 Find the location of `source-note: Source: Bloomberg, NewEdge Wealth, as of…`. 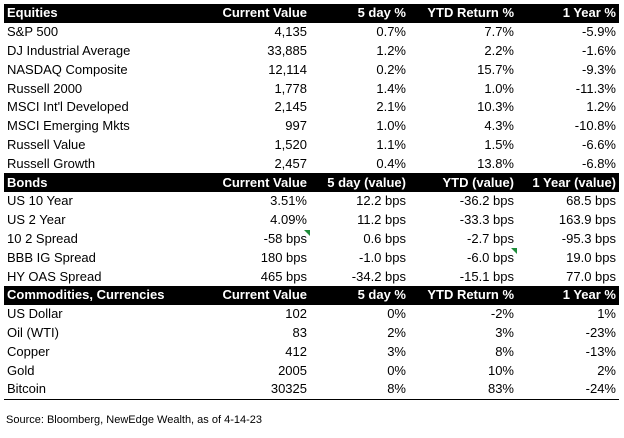

source-note: Source: Bloomberg, NewEdge Wealth, as of… is located at coordinates (134, 420).